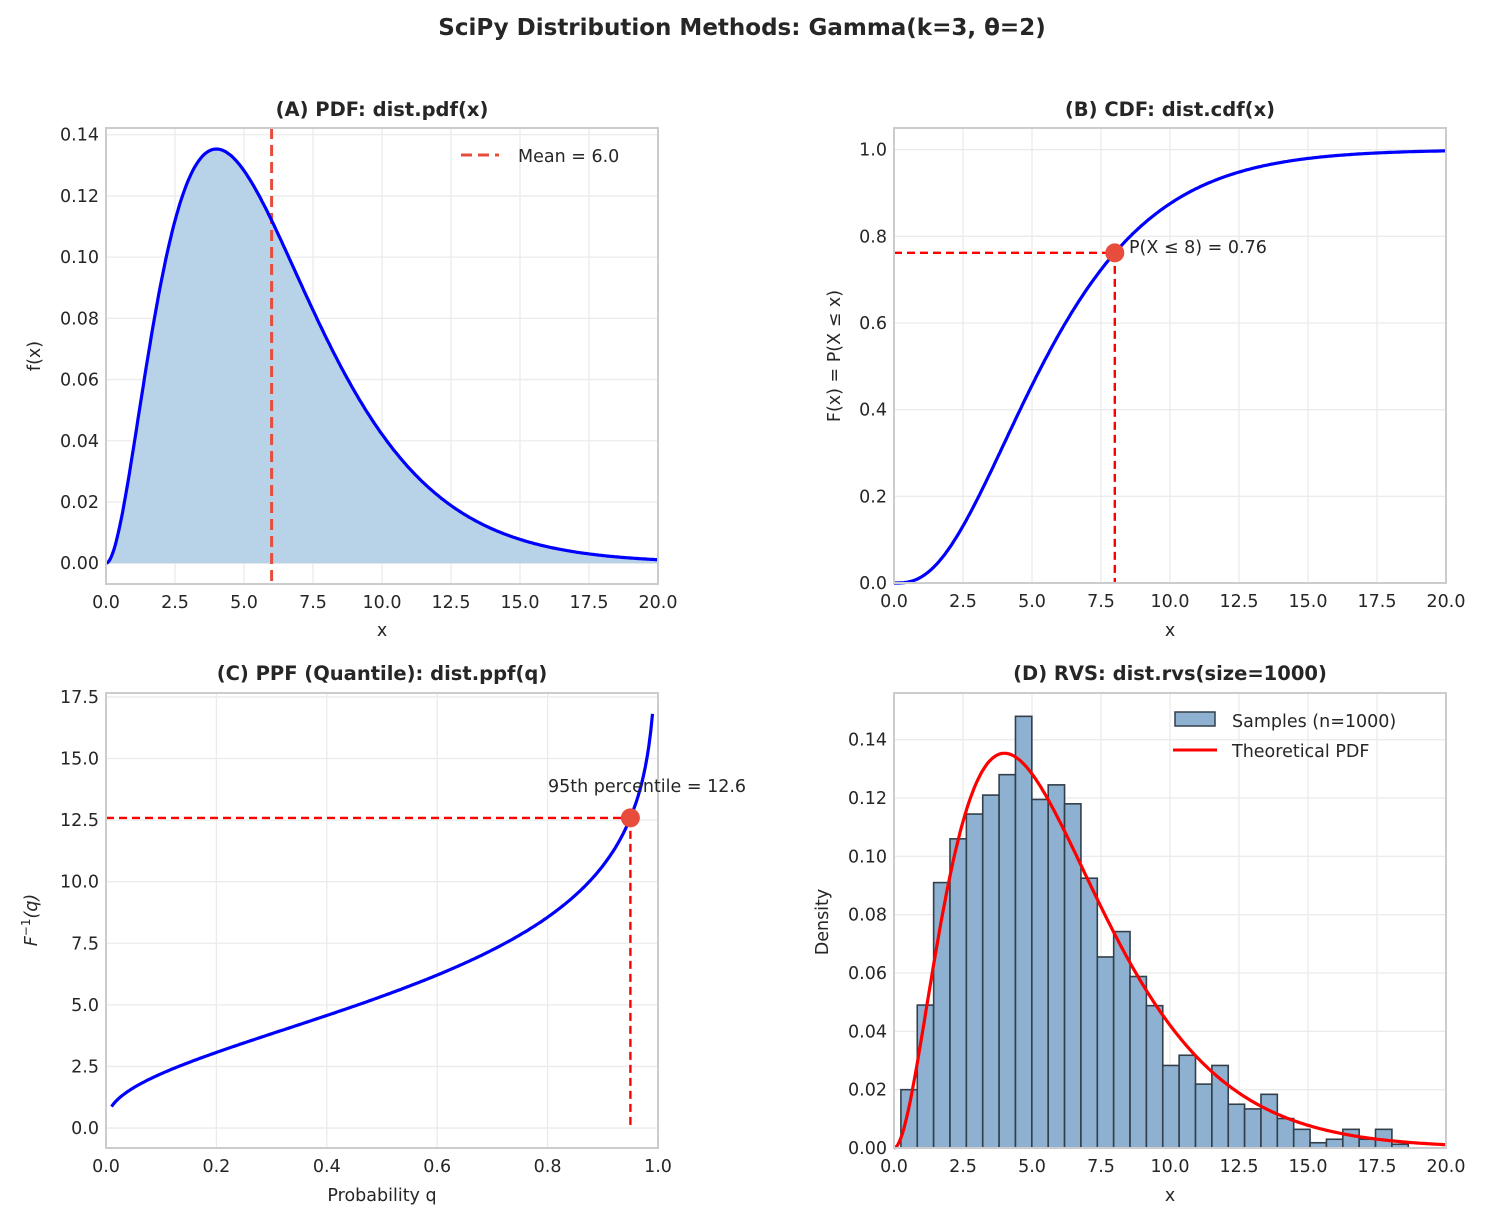  Describe the element at coordinates (1308, 602) in the screenshot. I see `panel-b-xtick-label: 15.0` at that location.